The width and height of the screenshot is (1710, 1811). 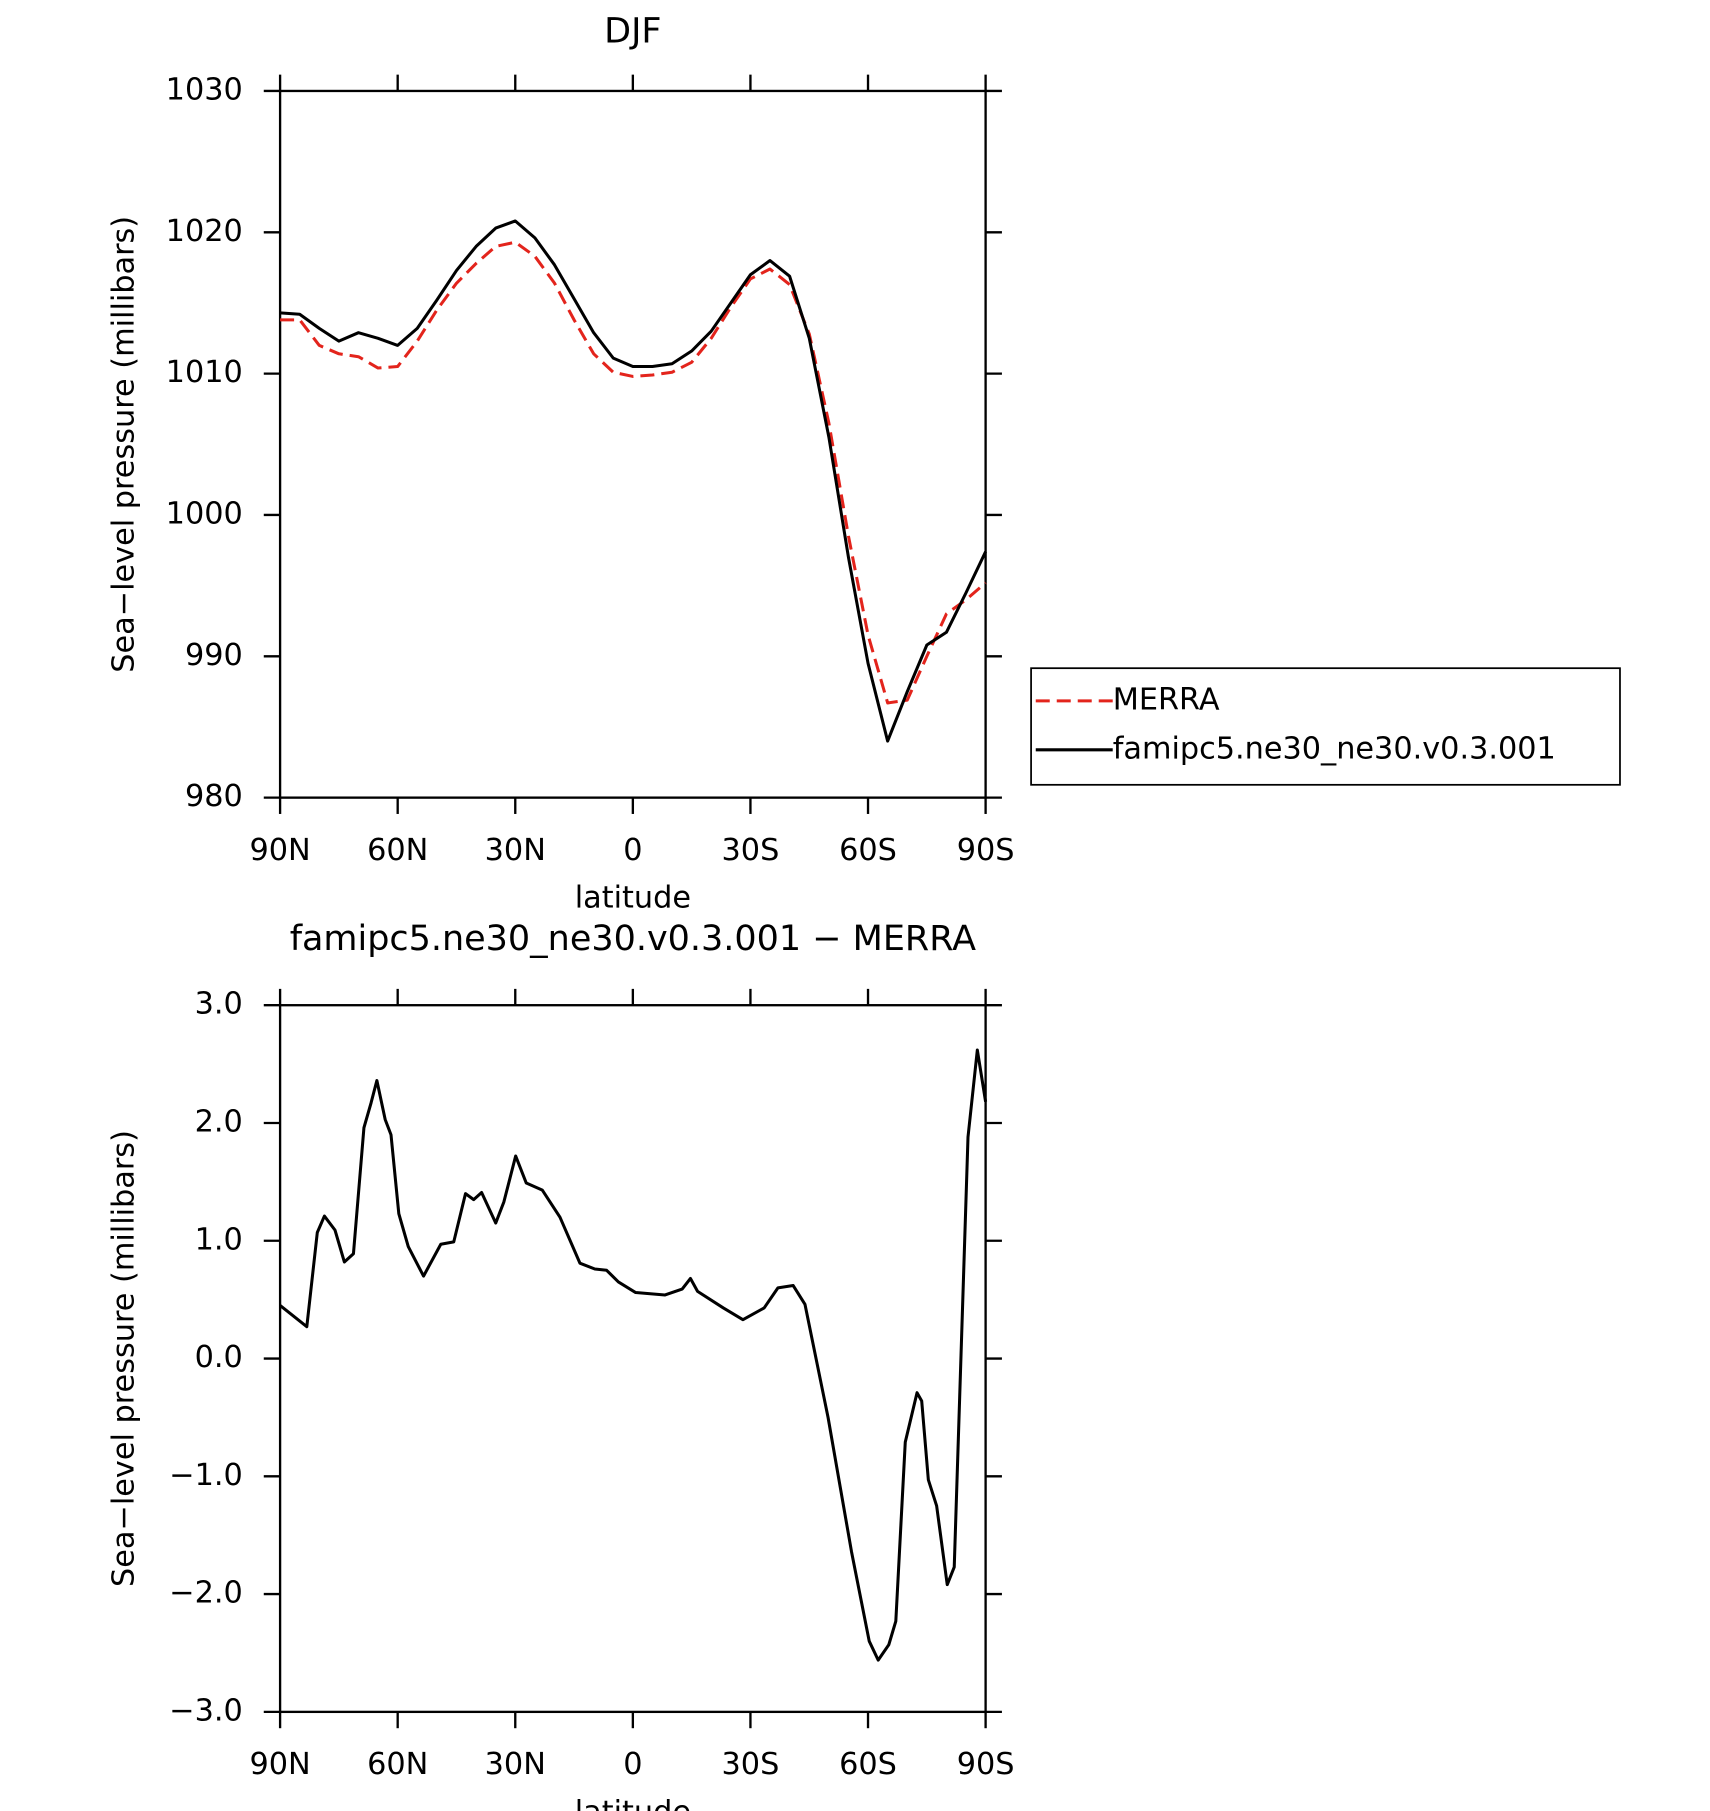 What do you see at coordinates (214, 796) in the screenshot?
I see `y-tick-label: 980` at bounding box center [214, 796].